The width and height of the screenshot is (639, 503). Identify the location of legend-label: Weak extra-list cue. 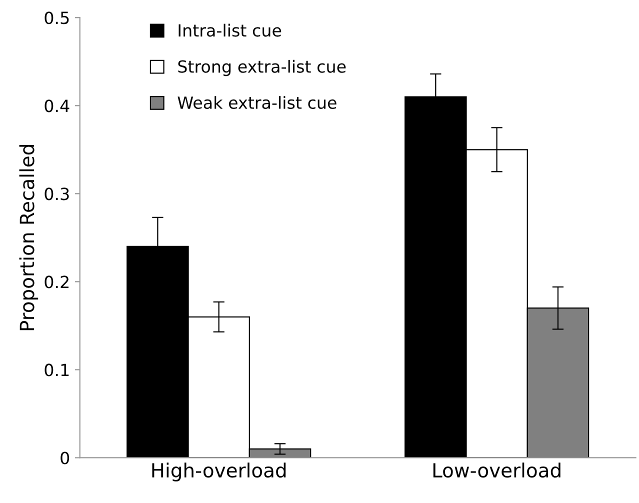
(257, 102).